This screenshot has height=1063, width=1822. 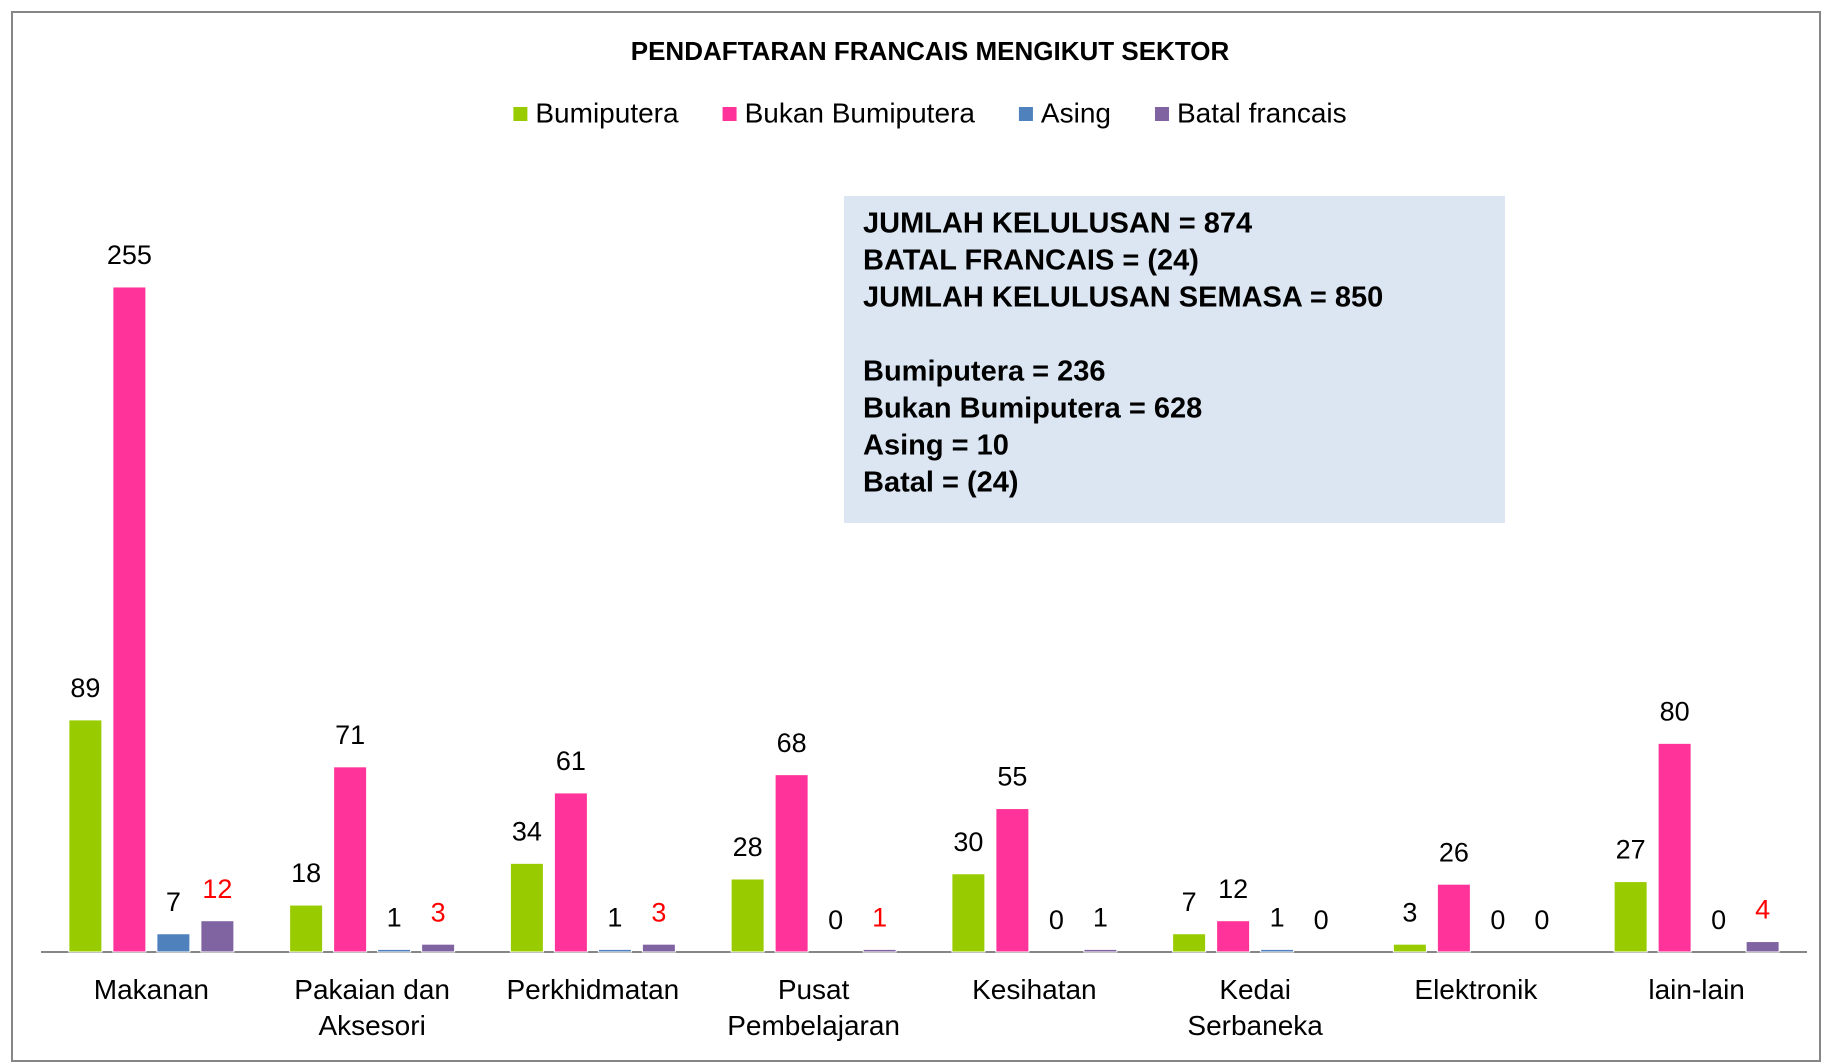 What do you see at coordinates (1012, 777) in the screenshot?
I see `data-label: 55` at bounding box center [1012, 777].